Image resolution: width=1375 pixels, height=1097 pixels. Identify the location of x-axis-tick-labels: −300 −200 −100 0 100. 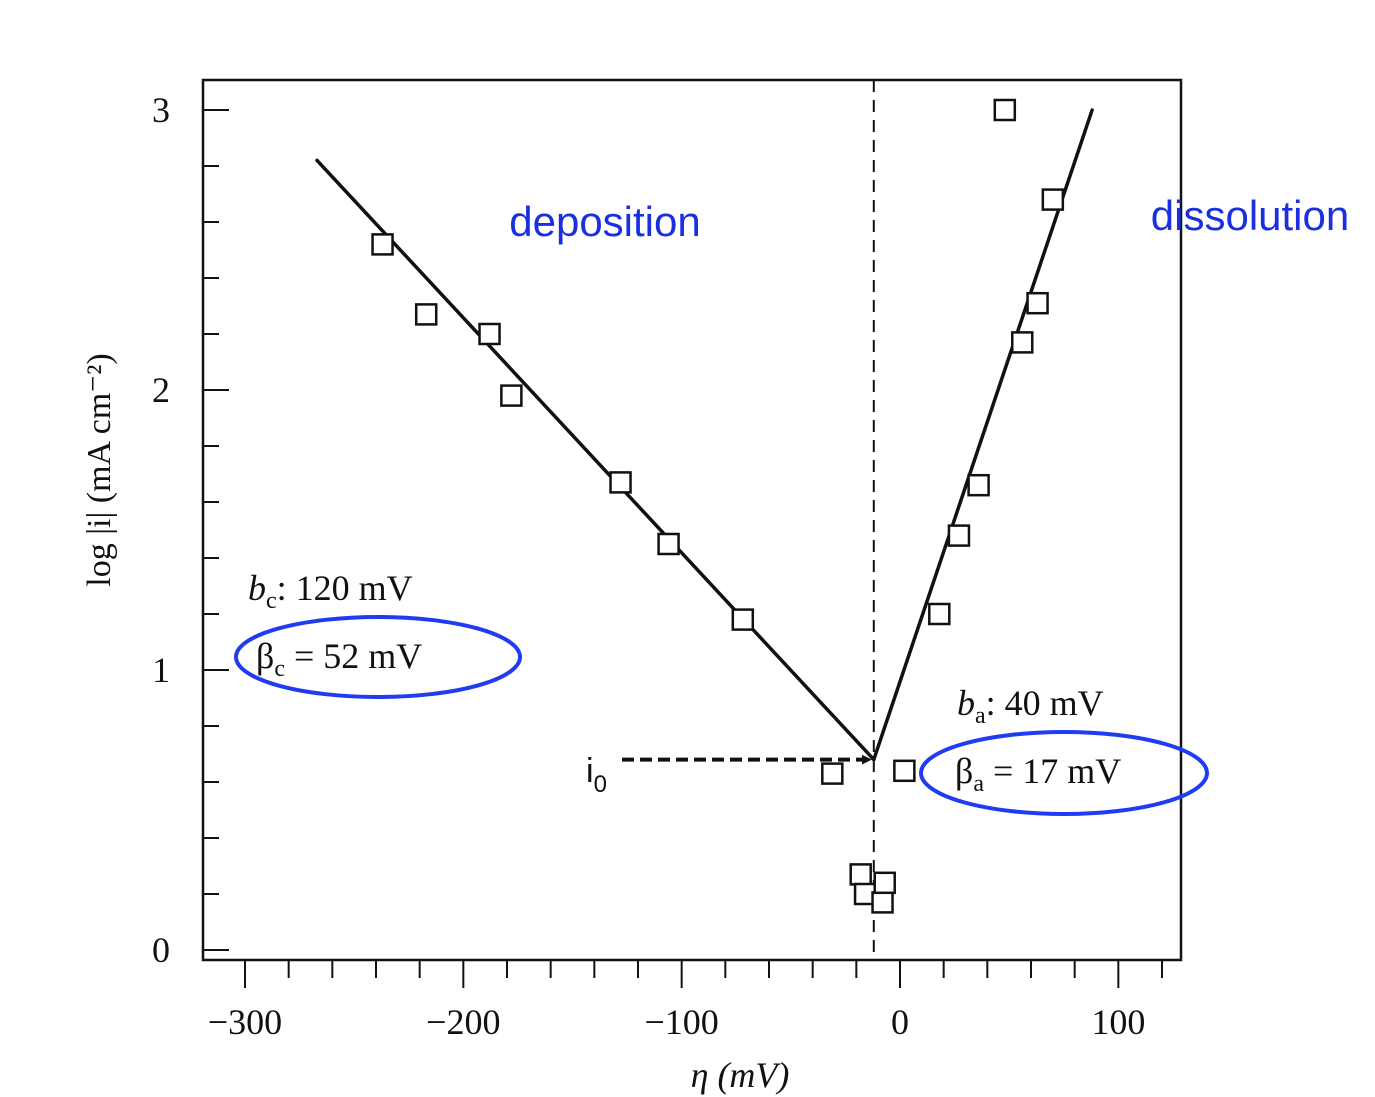
(676, 1022).